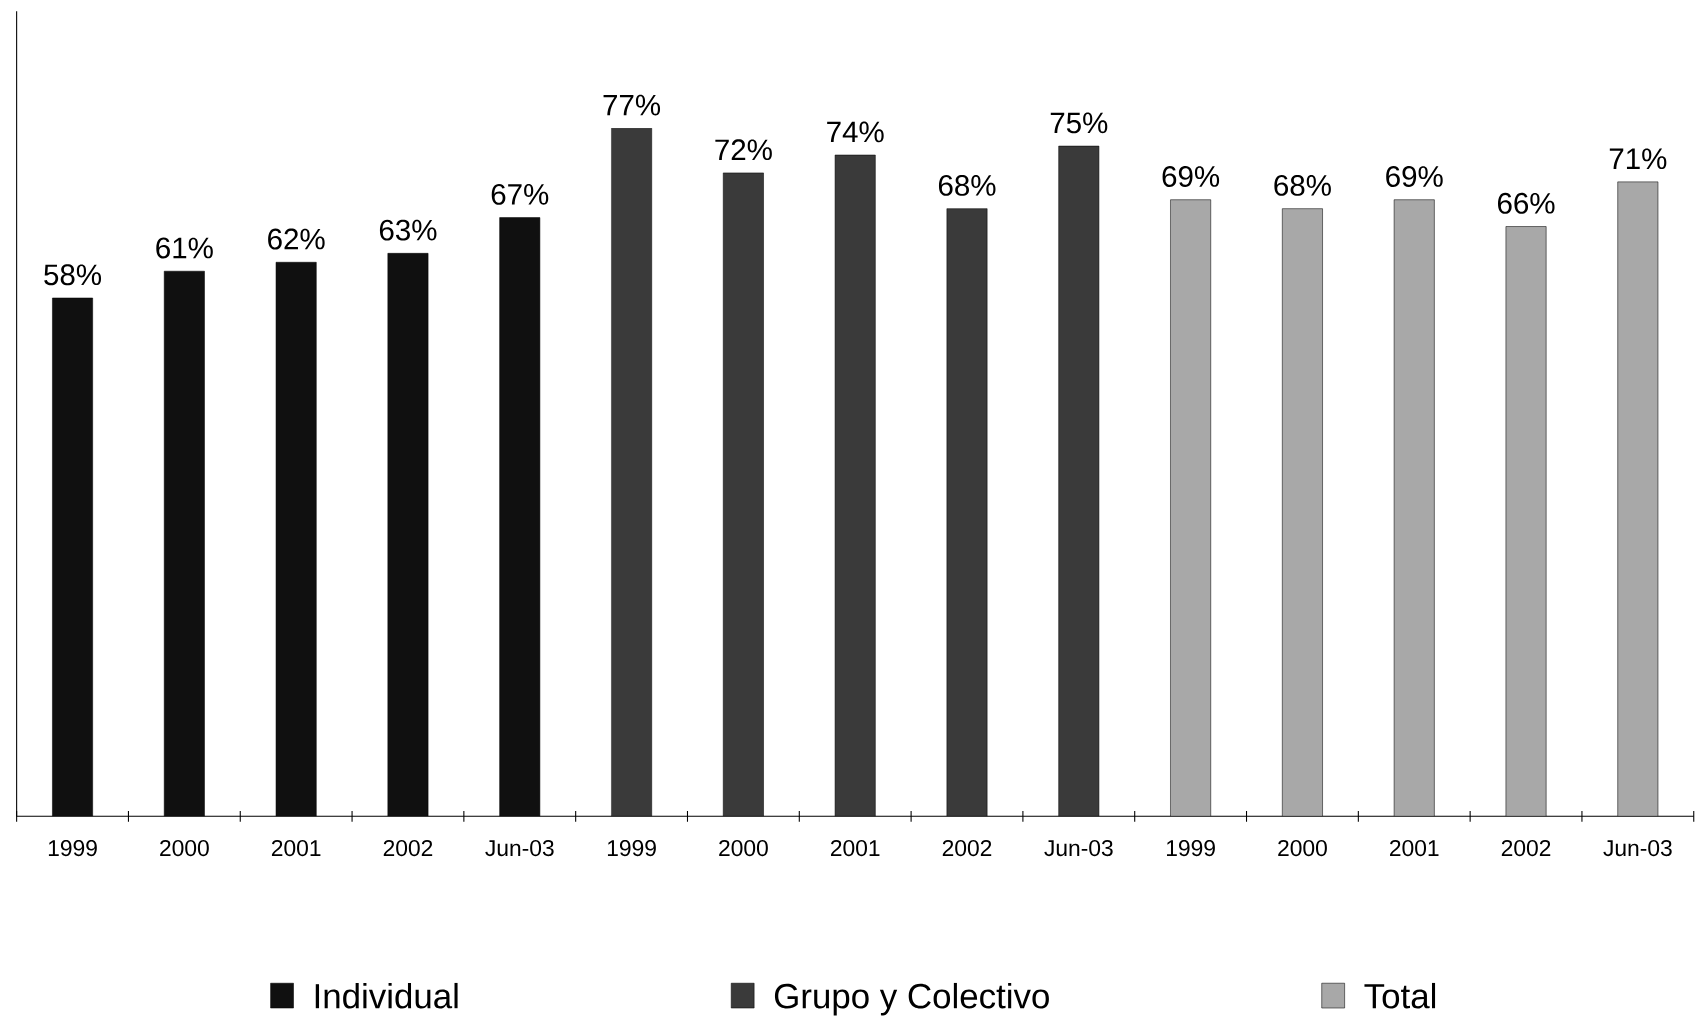  Describe the element at coordinates (520, 194) in the screenshot. I see `data-label: 67%` at that location.